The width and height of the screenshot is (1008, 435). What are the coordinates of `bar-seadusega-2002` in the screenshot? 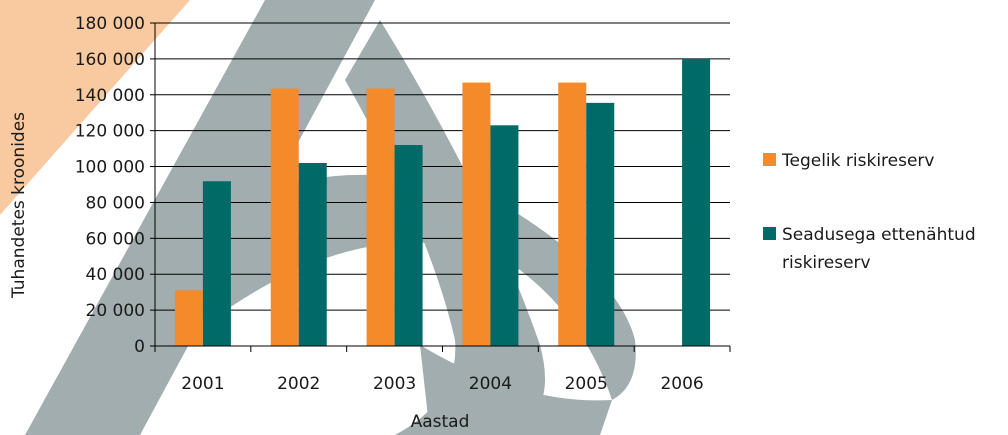 It's located at (312, 254).